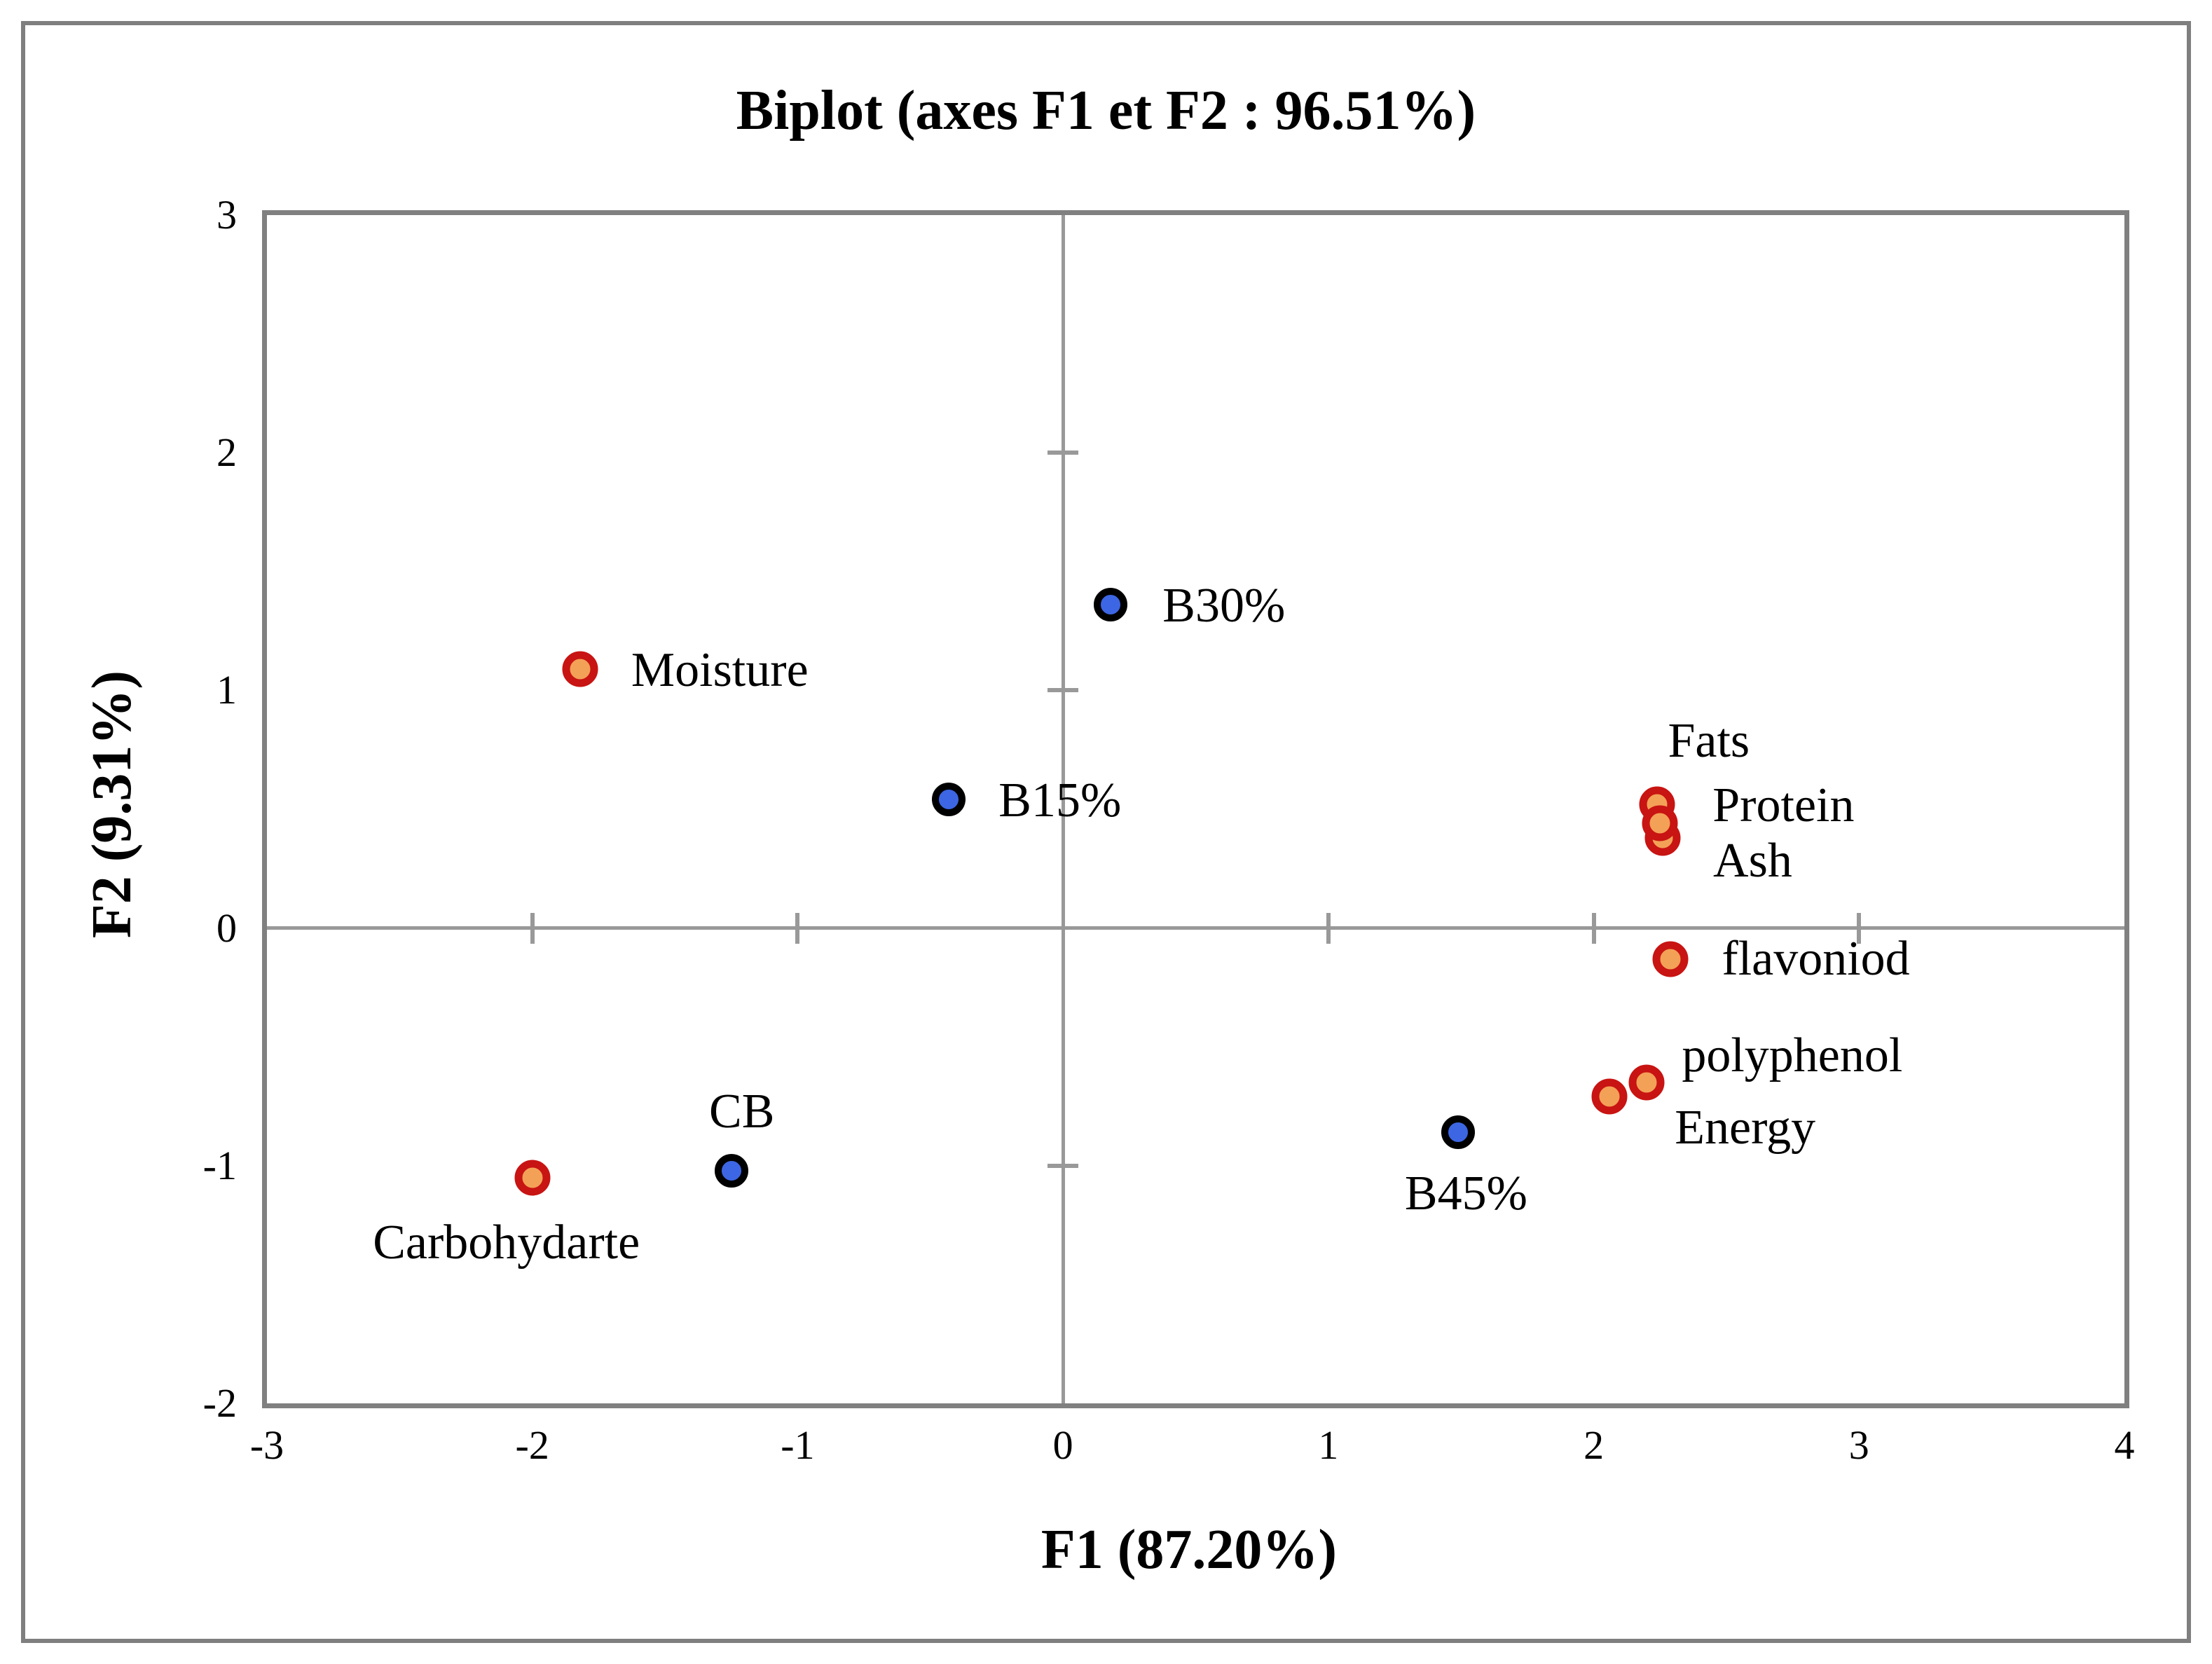 The width and height of the screenshot is (2212, 1664). What do you see at coordinates (267, 1445) in the screenshot?
I see `x-tick-label: -3` at bounding box center [267, 1445].